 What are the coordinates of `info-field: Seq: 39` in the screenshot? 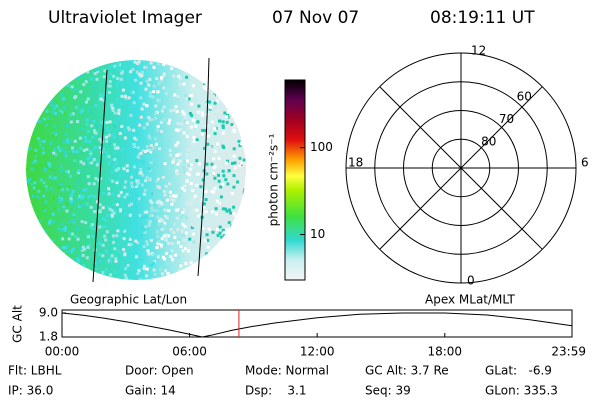 It's located at (388, 391).